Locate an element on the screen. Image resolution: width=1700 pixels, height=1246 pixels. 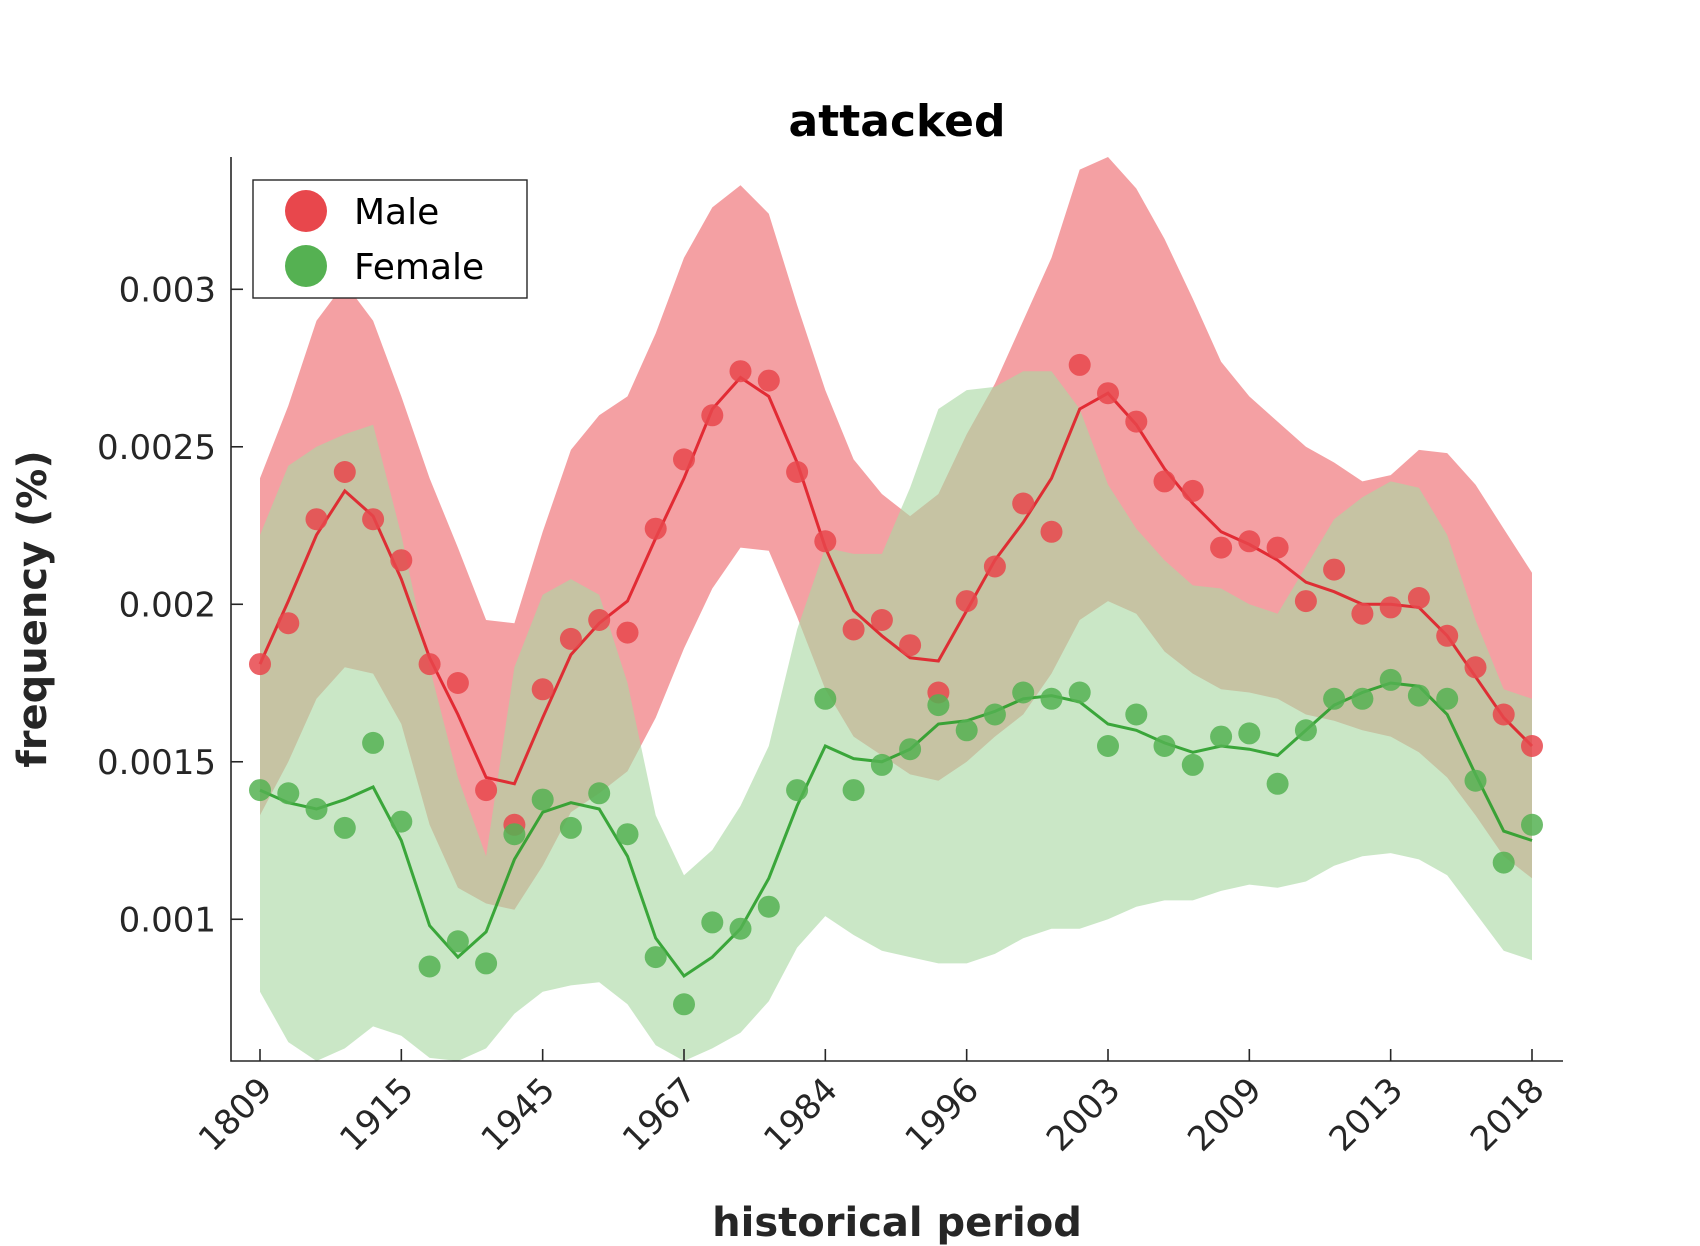
y-tick-label: 0.0015 is located at coordinates (156, 763).